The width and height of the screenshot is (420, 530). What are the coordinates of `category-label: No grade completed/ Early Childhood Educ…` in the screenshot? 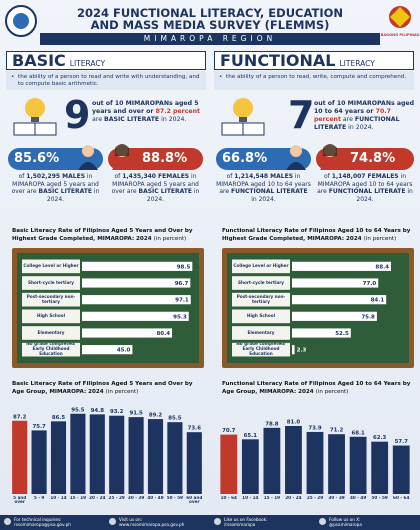 It's located at (51, 349).